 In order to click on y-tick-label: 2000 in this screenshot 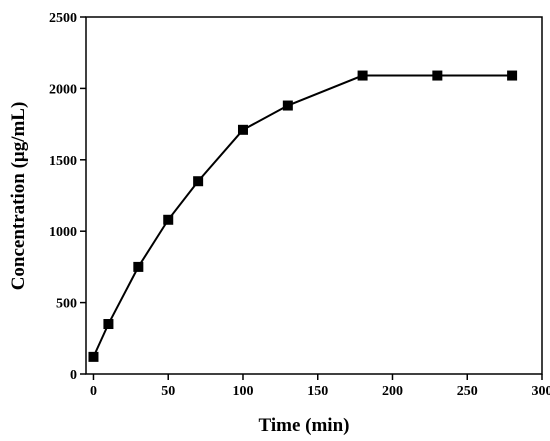, I will do `click(63, 89)`.